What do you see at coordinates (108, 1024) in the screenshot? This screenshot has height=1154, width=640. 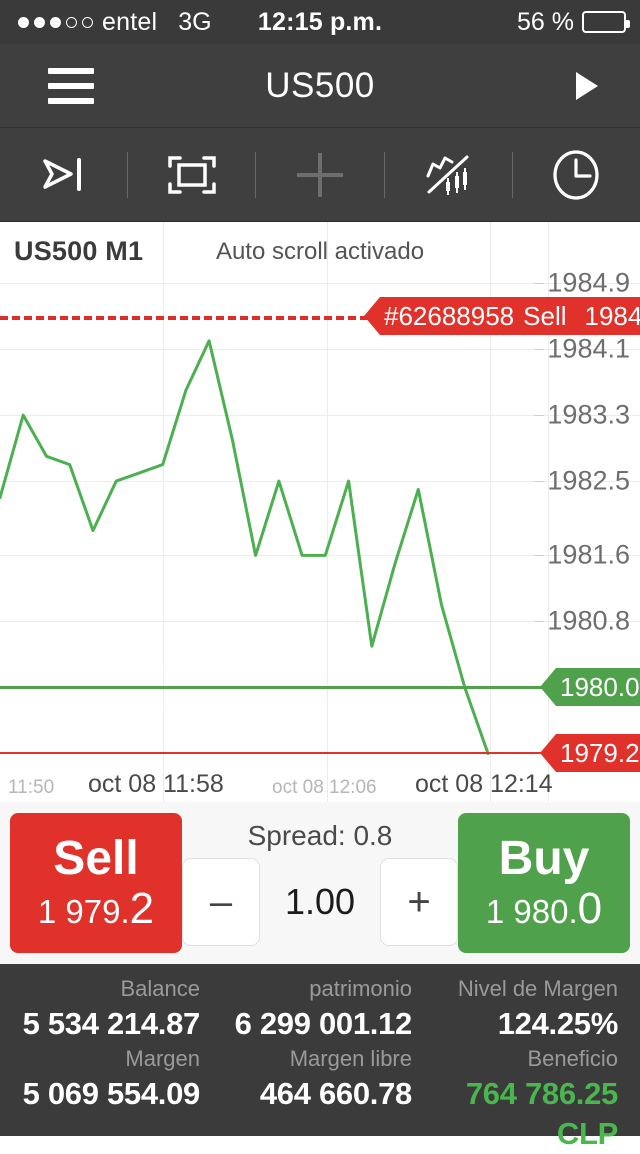 I see `account-metric-value: 5 534 214.87` at bounding box center [108, 1024].